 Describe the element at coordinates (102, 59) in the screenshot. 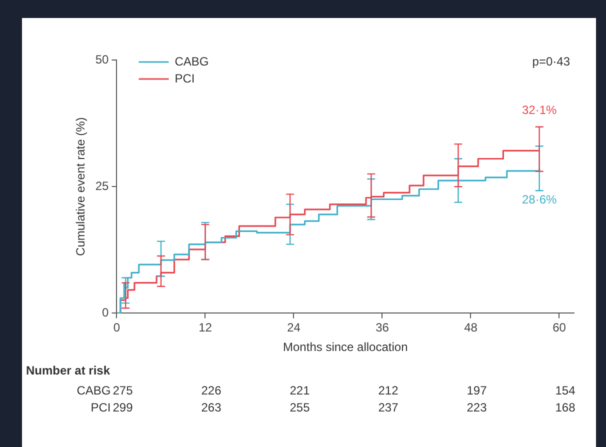

I see `y-tick-label: 50` at that location.